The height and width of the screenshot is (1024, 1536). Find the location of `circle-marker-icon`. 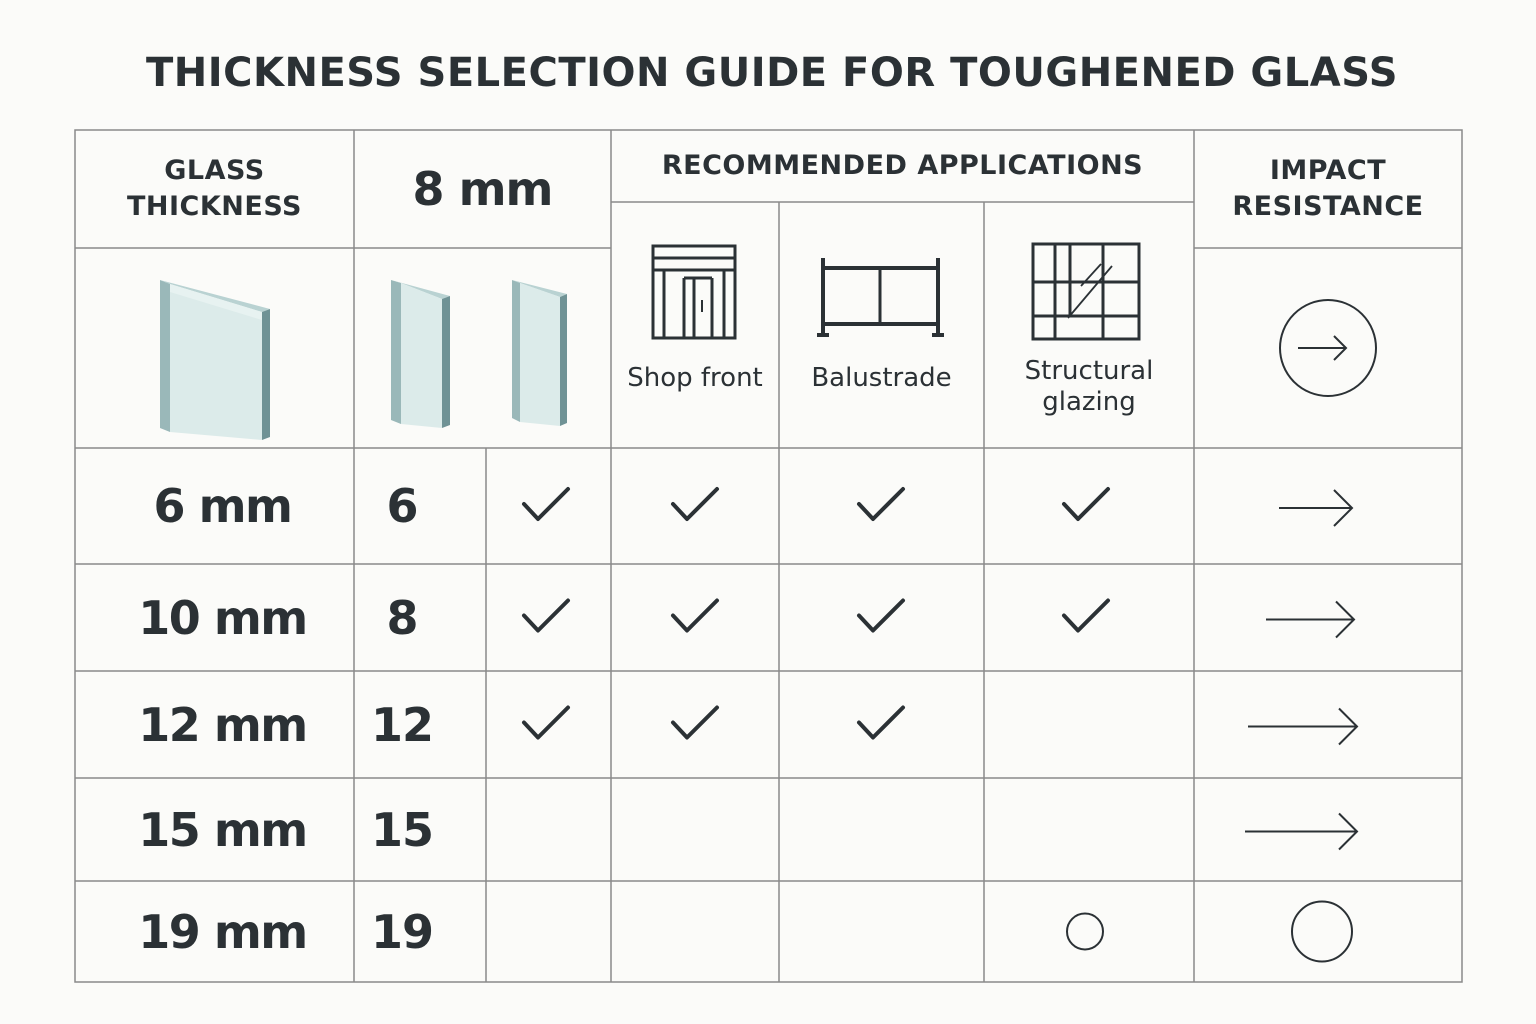

circle-marker-icon is located at coordinates (1085, 931).